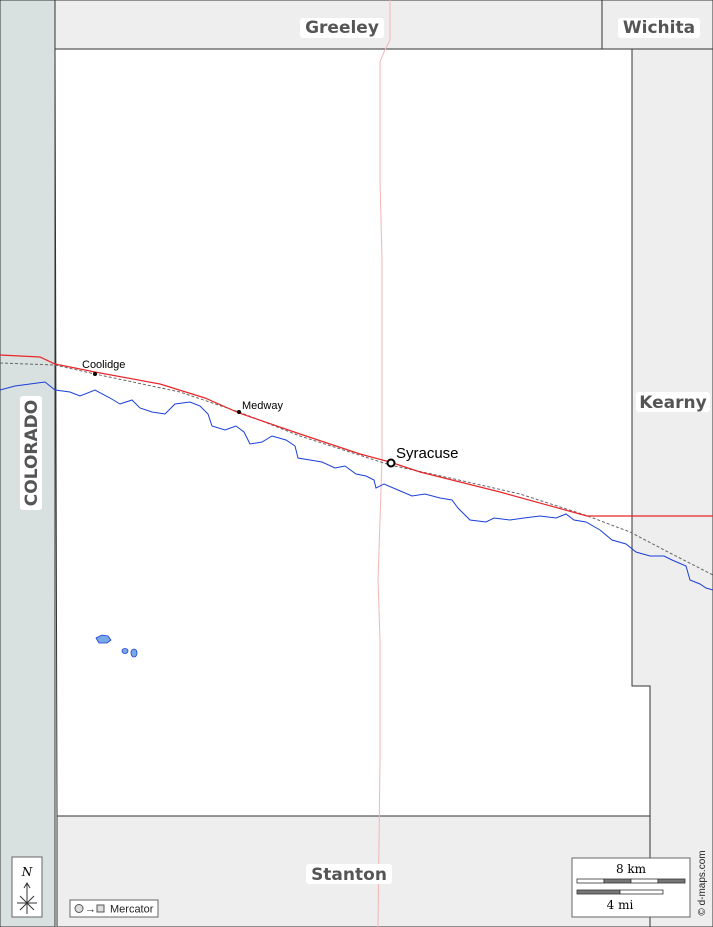 The height and width of the screenshot is (927, 713). Describe the element at coordinates (79, 908) in the screenshot. I see `projection-circle-icon` at that location.